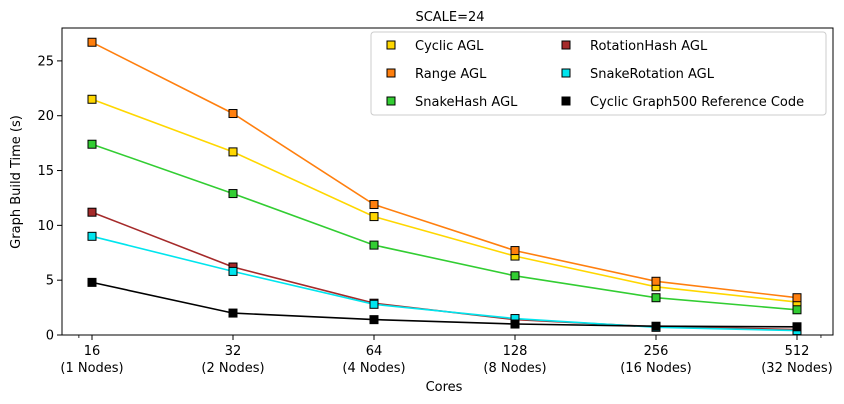  I want to click on legend-item: SnakeHash AGL, so click(452, 102).